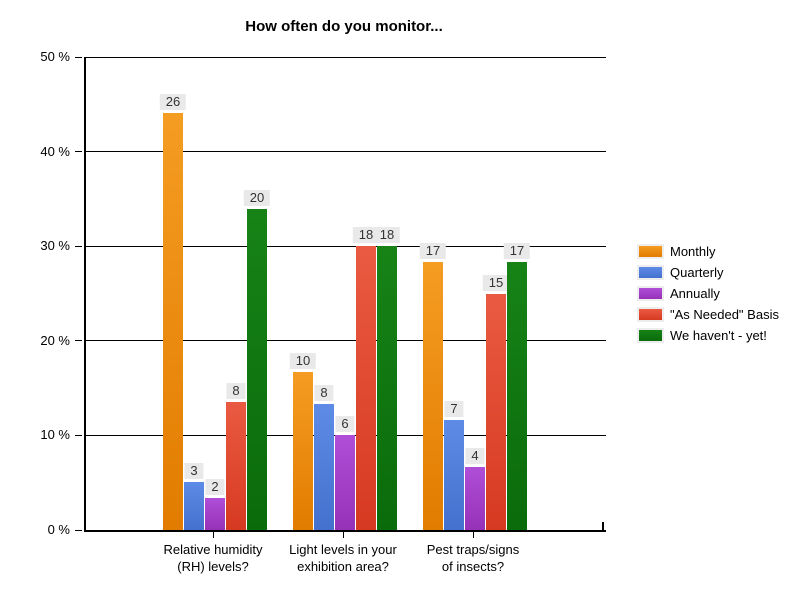 This screenshot has height=600, width=800. I want to click on bar-value-label: 10, so click(303, 361).